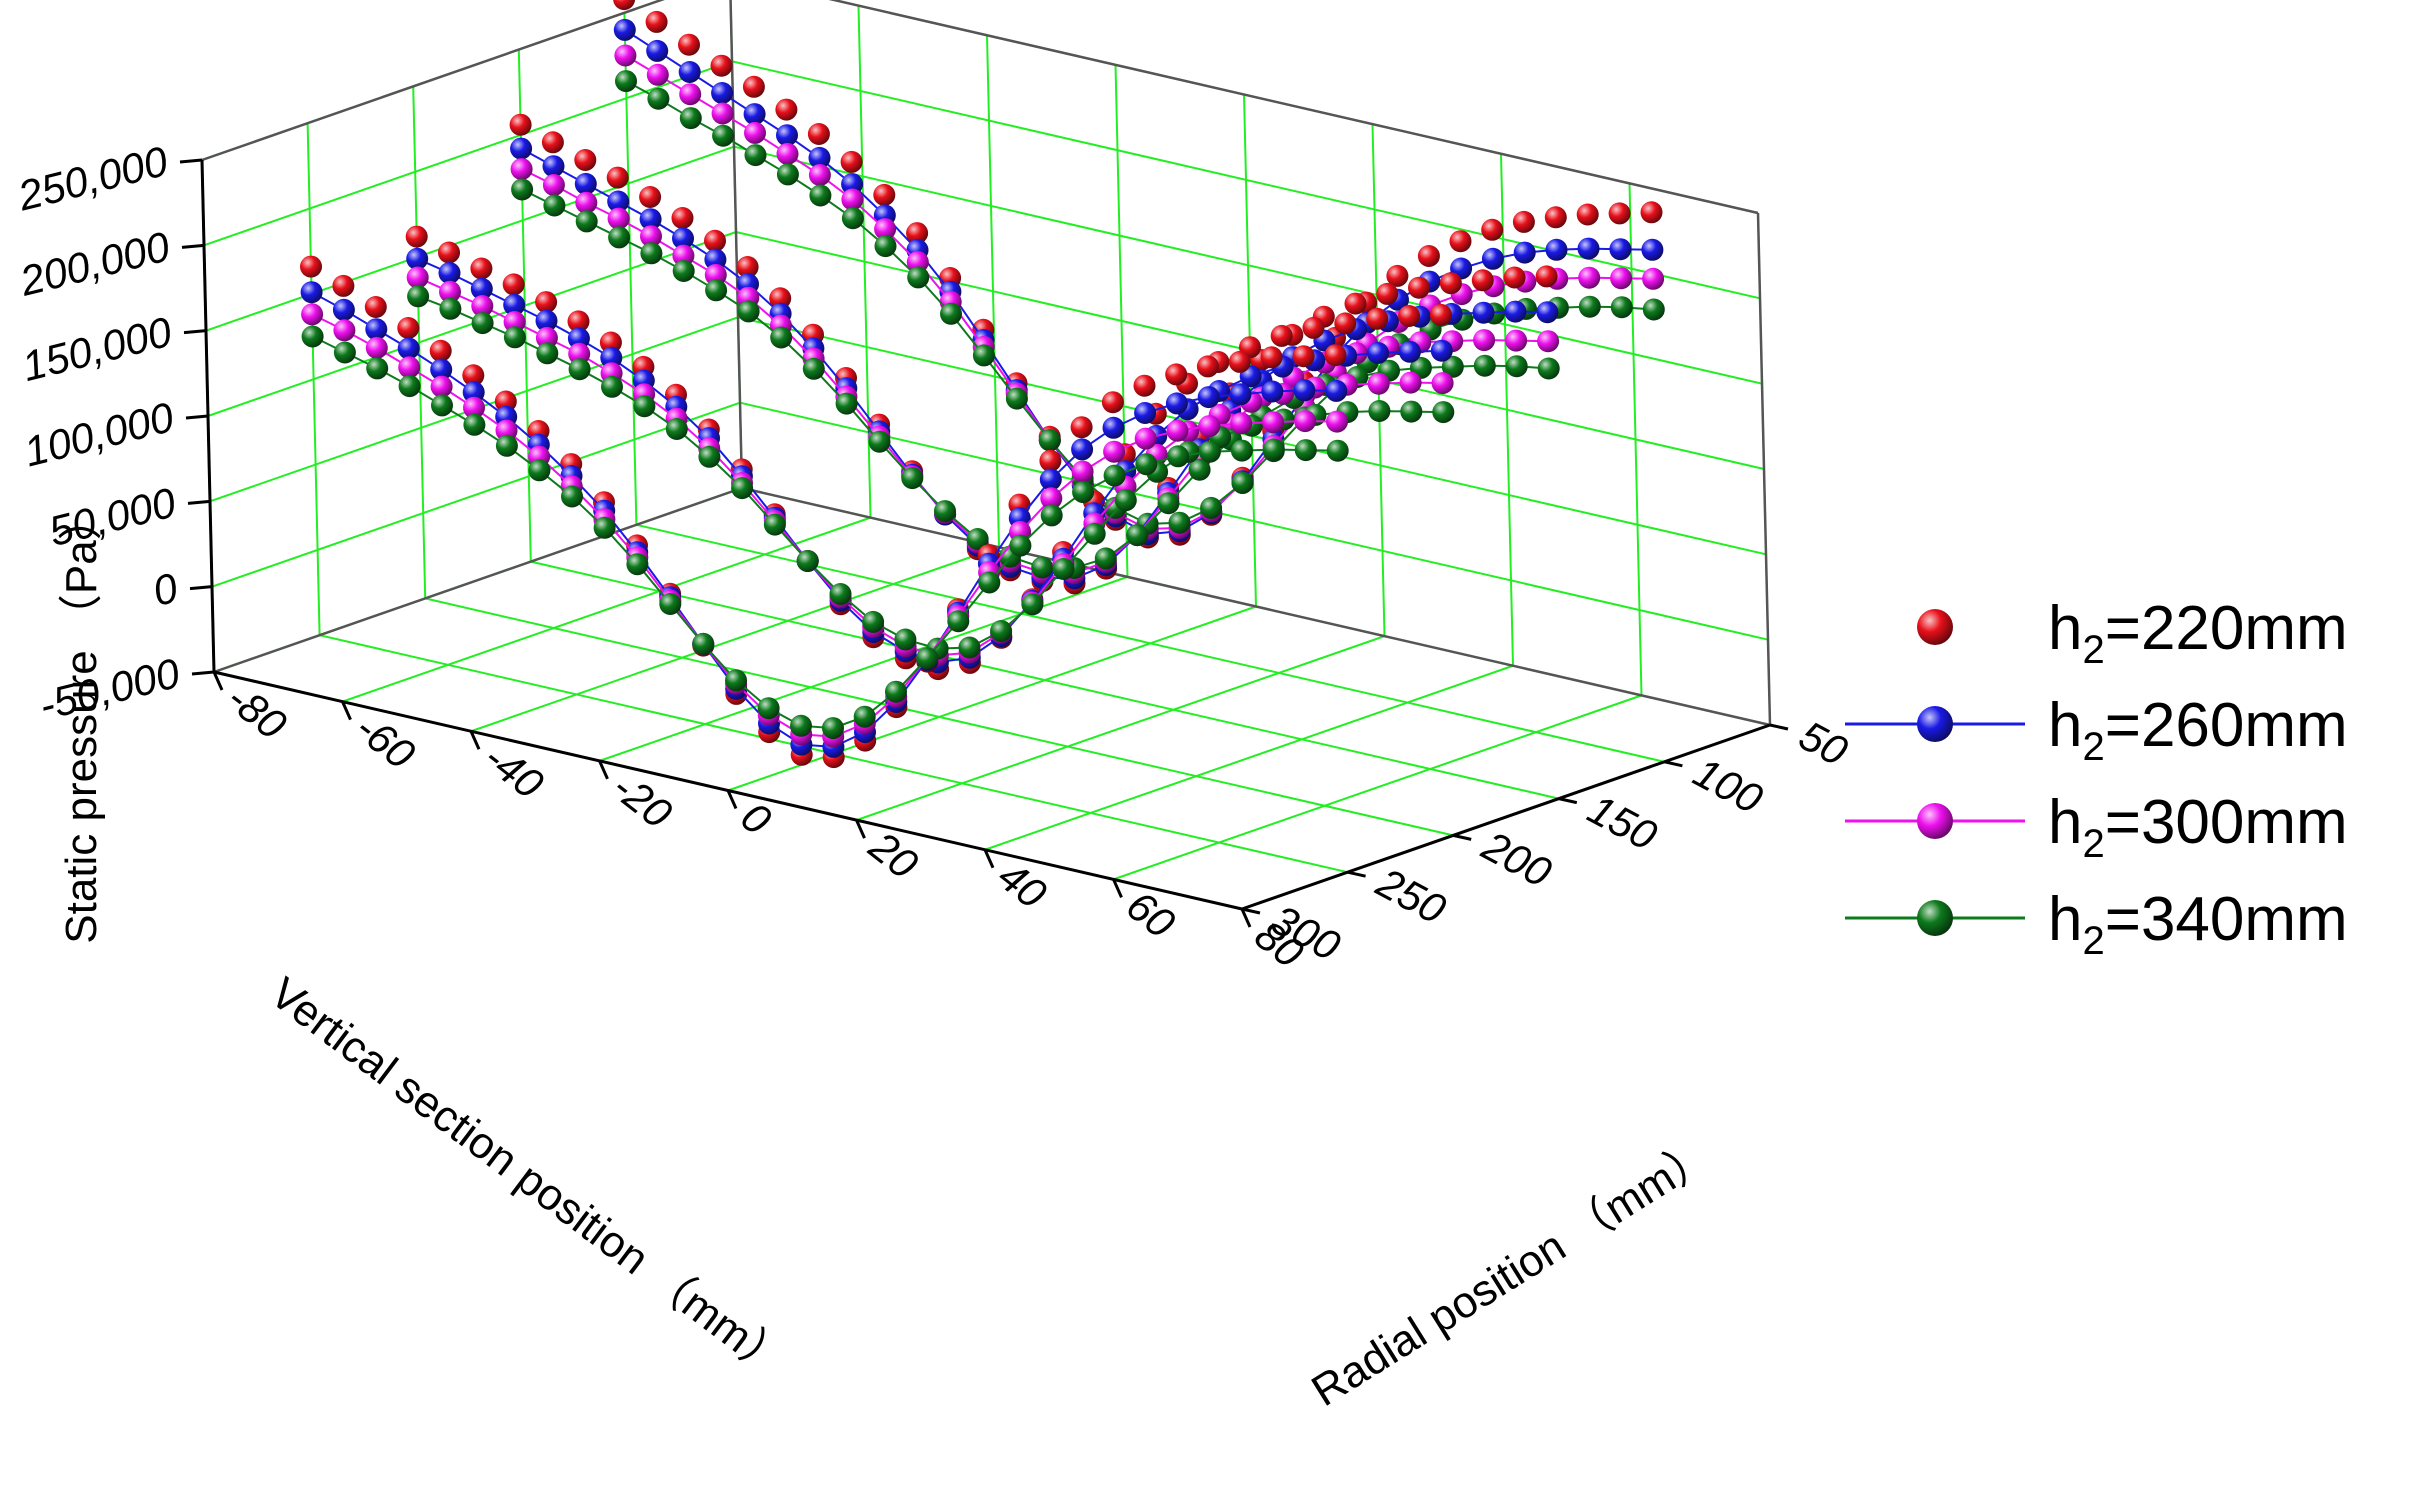  Describe the element at coordinates (256, 711) in the screenshot. I see `x-tick-label: -80` at that location.